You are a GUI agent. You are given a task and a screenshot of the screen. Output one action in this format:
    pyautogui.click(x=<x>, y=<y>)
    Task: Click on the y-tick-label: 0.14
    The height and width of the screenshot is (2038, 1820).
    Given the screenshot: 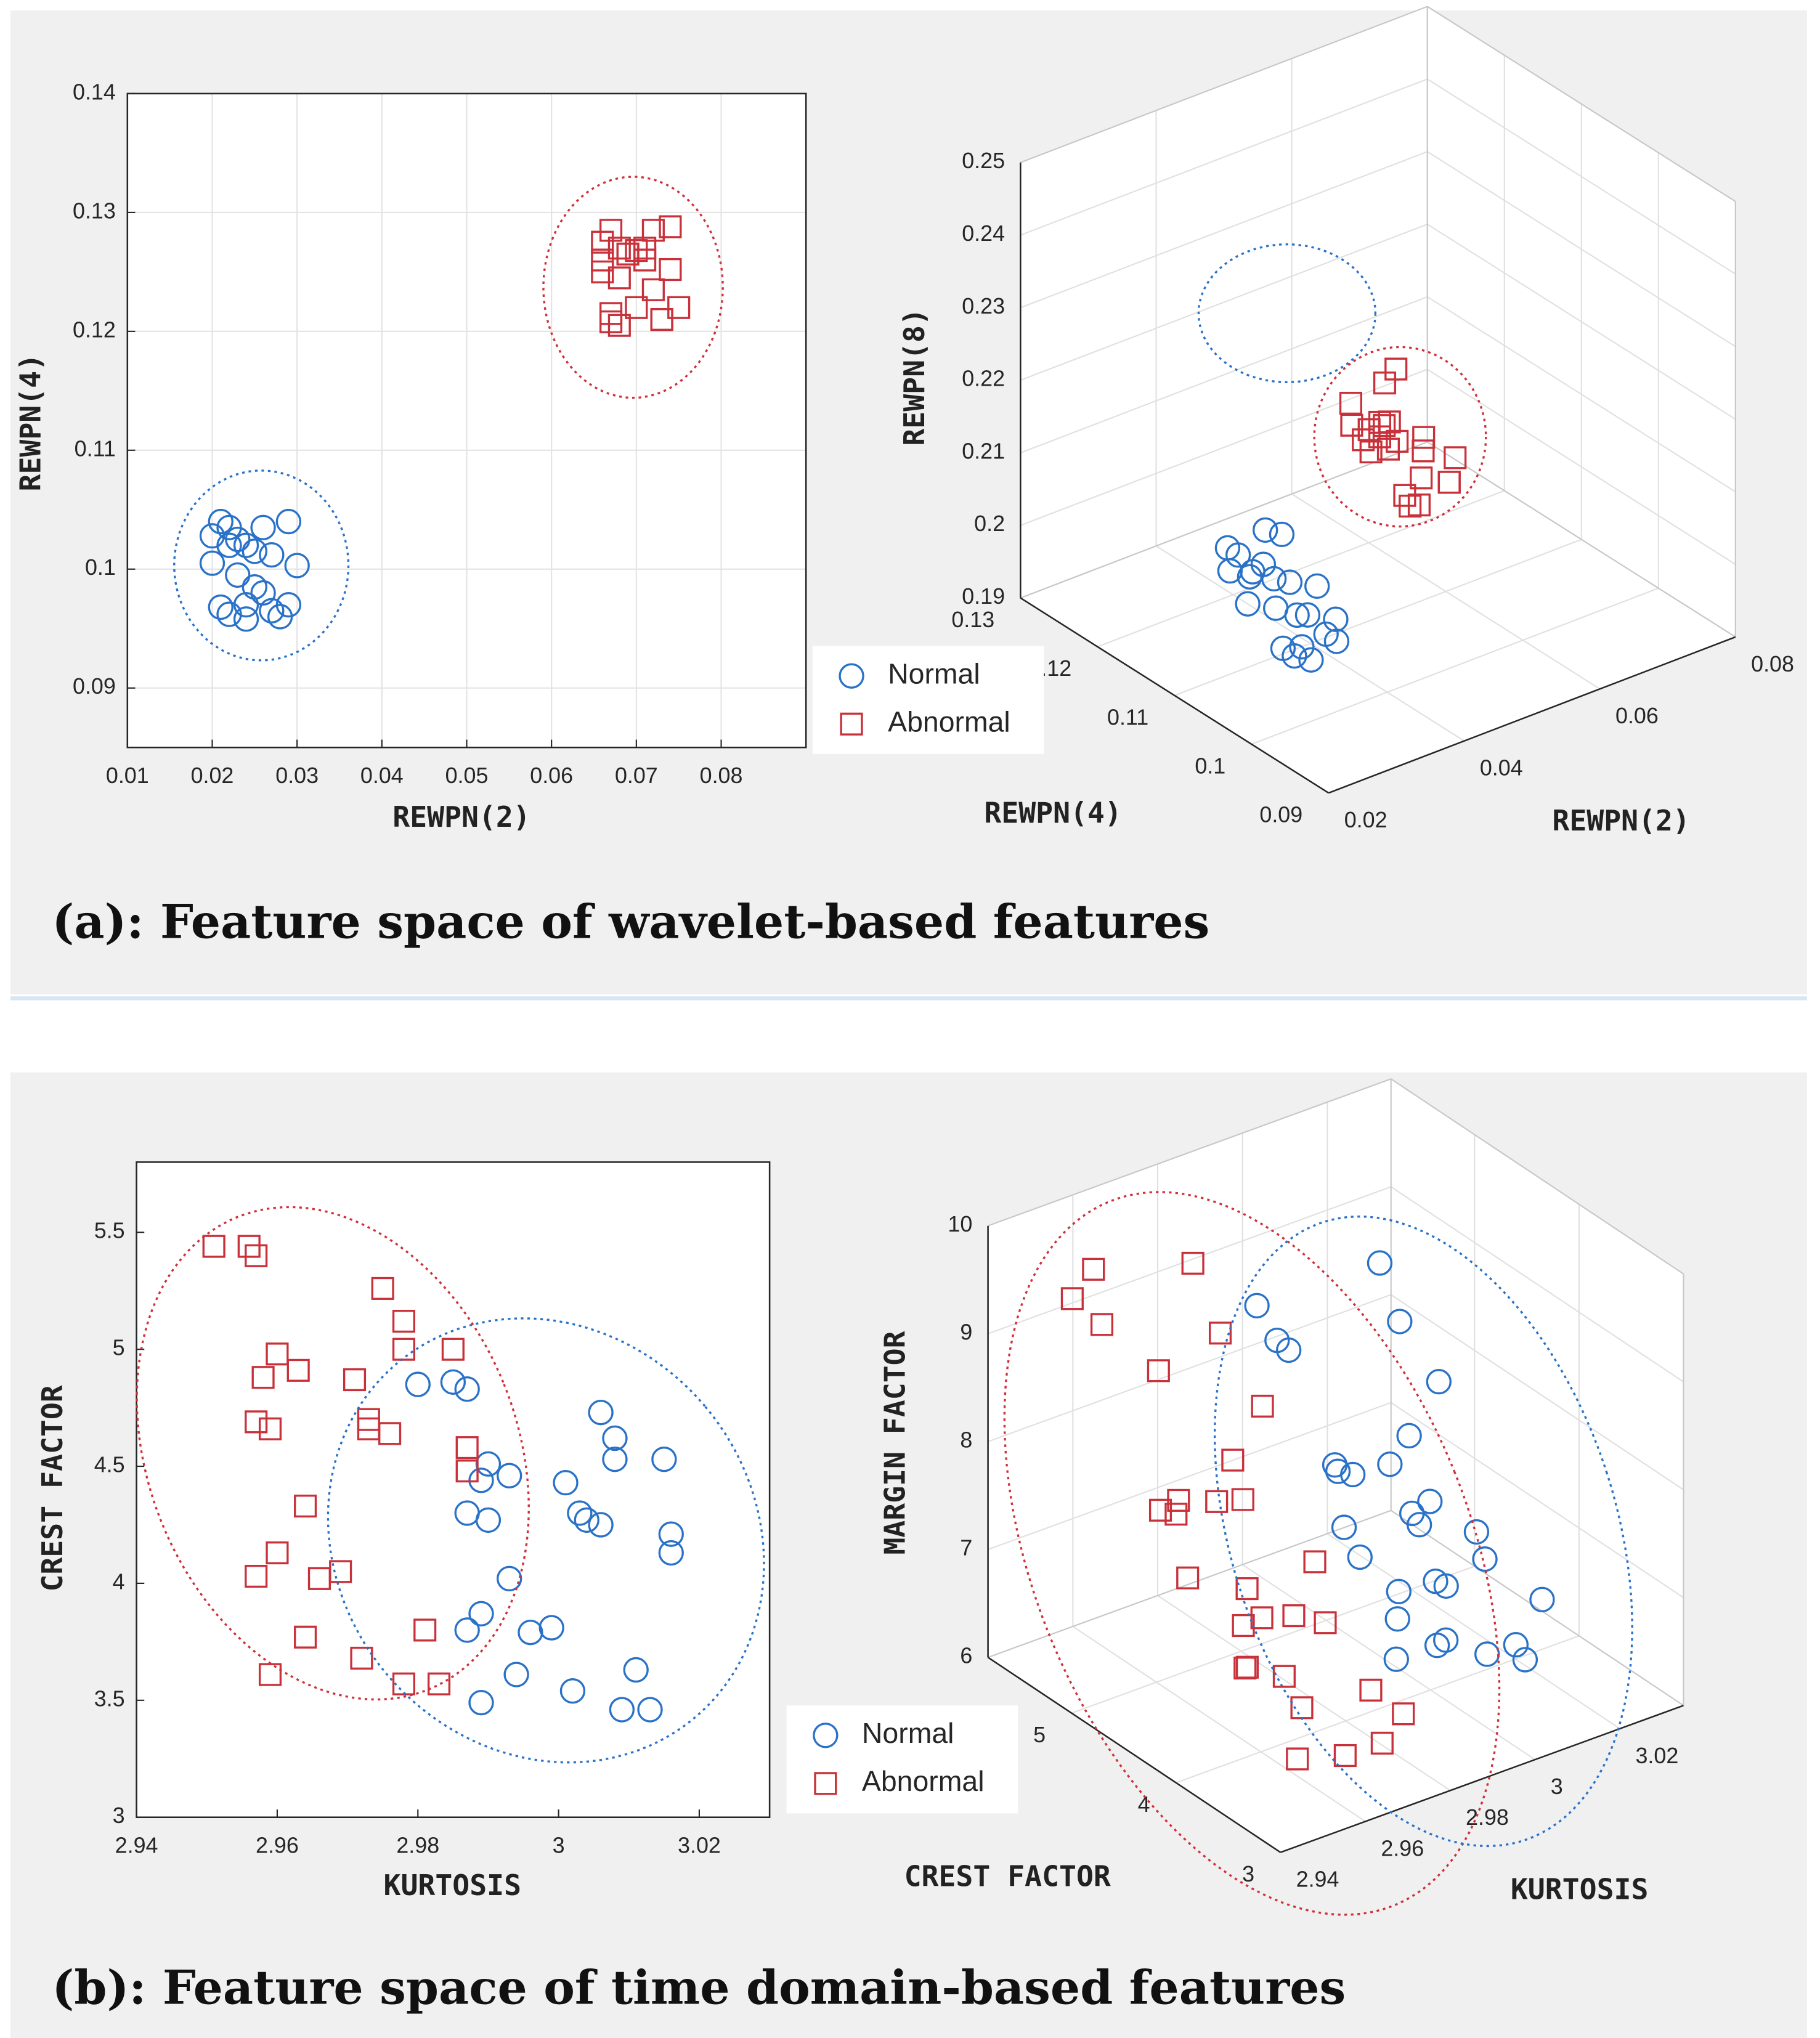 What is the action you would take?
    pyautogui.click(x=94, y=91)
    